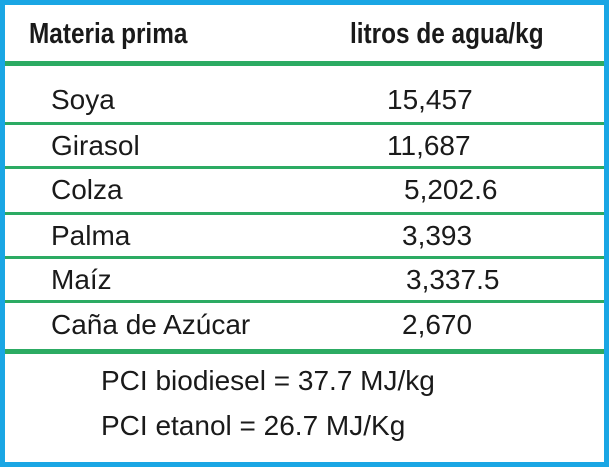  Describe the element at coordinates (304, 351) in the screenshot. I see `footer-divider` at that location.